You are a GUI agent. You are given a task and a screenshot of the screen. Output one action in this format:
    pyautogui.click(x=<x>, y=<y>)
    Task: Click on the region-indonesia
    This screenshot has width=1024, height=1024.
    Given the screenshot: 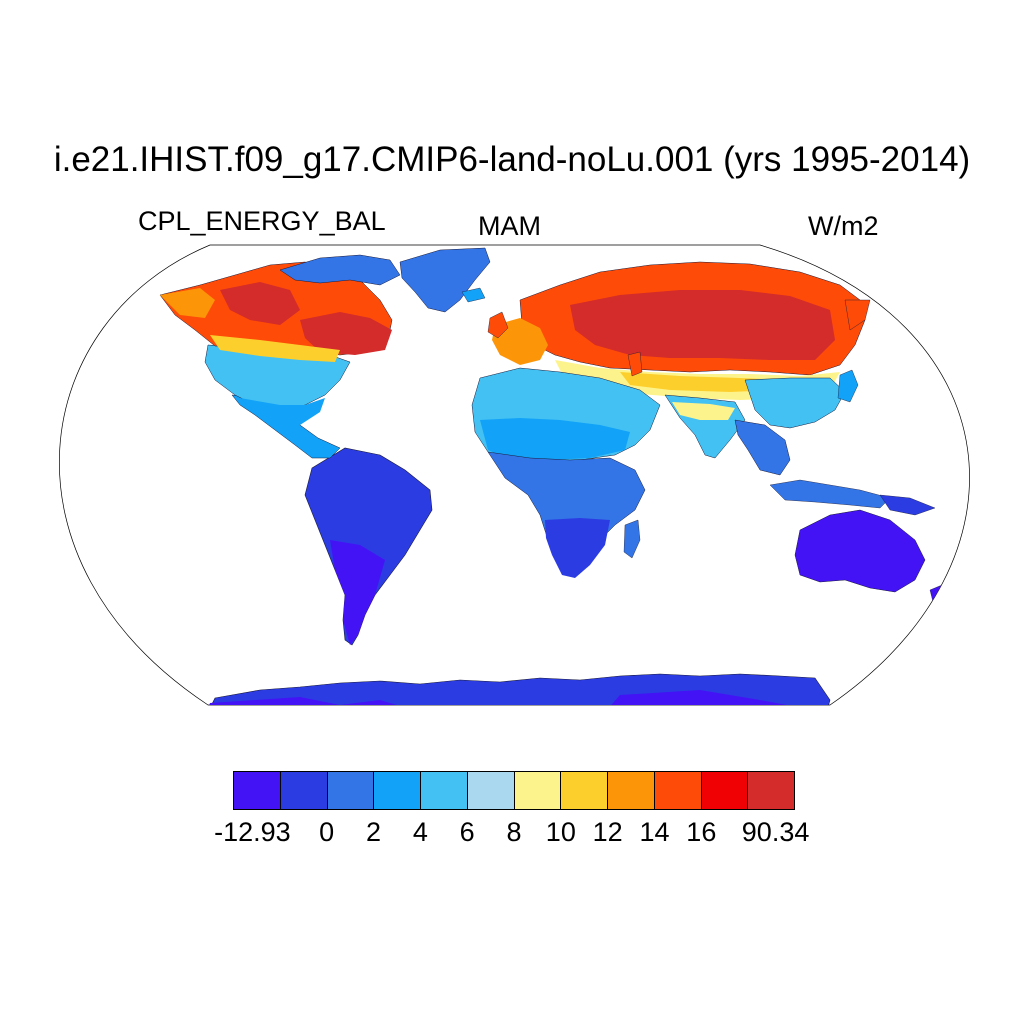 What is the action you would take?
    pyautogui.click(x=830, y=494)
    